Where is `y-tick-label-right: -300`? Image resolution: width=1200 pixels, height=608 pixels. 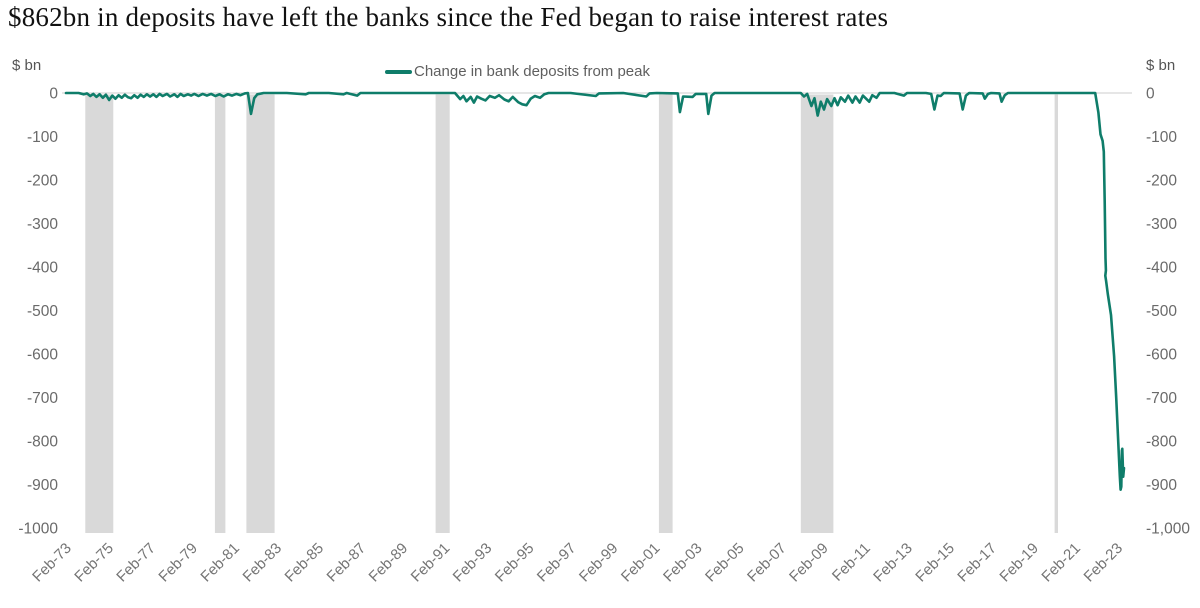
y-tick-label-right: -300 is located at coordinates (1161, 224).